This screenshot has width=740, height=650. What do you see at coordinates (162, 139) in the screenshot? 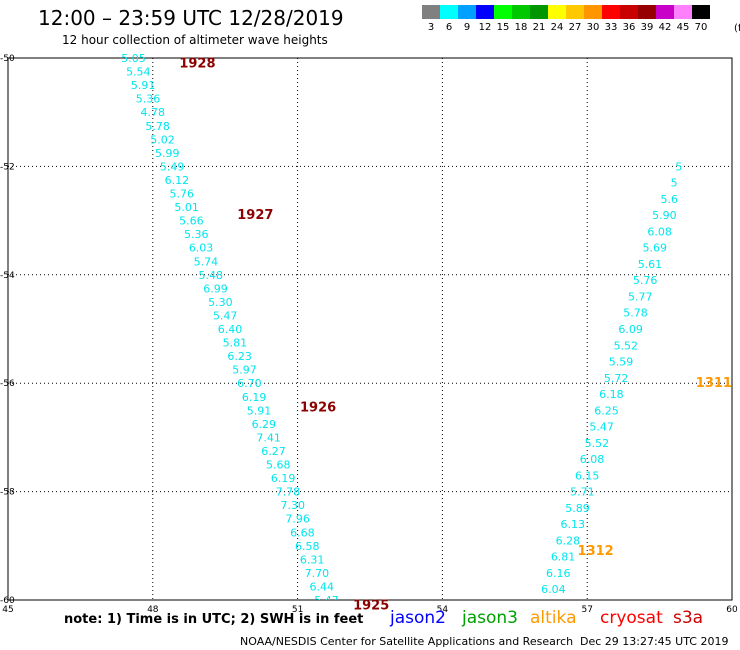
I see `wave-height-point: 5.02` at bounding box center [162, 139].